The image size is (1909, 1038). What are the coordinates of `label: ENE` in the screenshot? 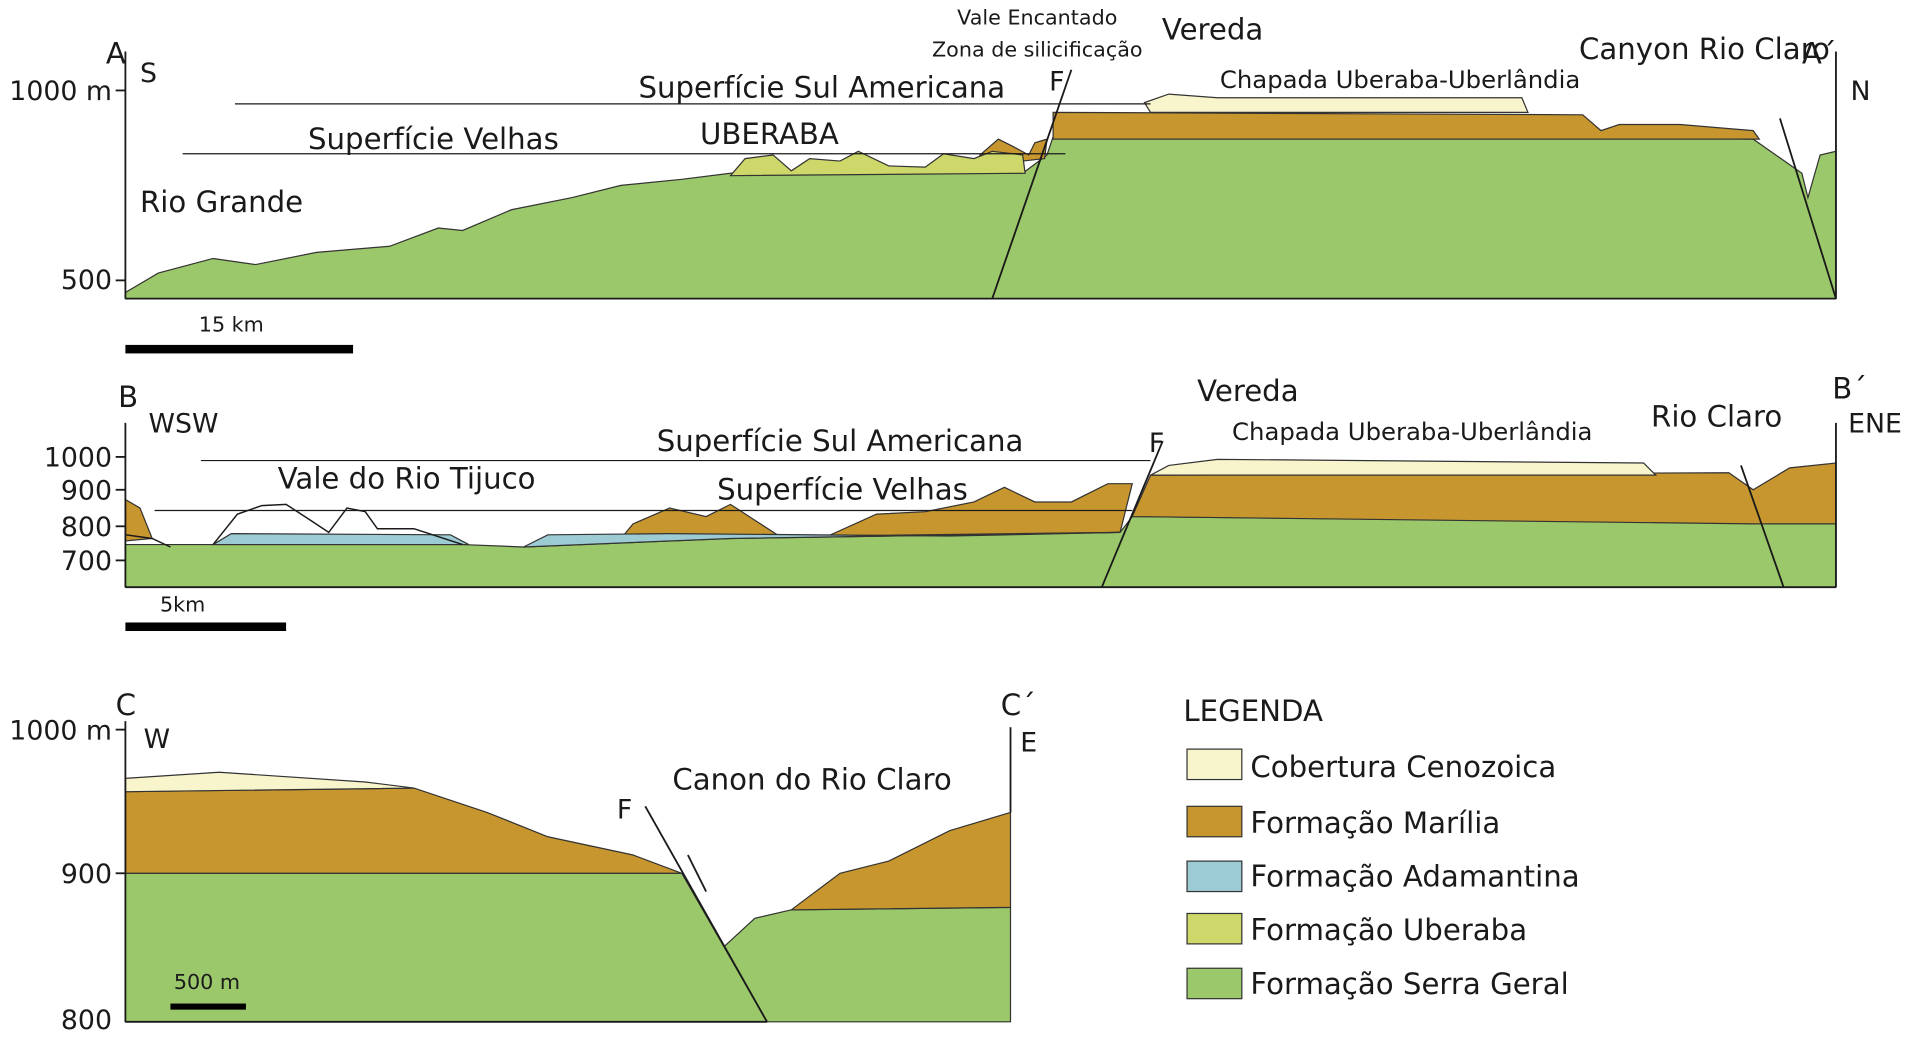 It's located at (1875, 424).